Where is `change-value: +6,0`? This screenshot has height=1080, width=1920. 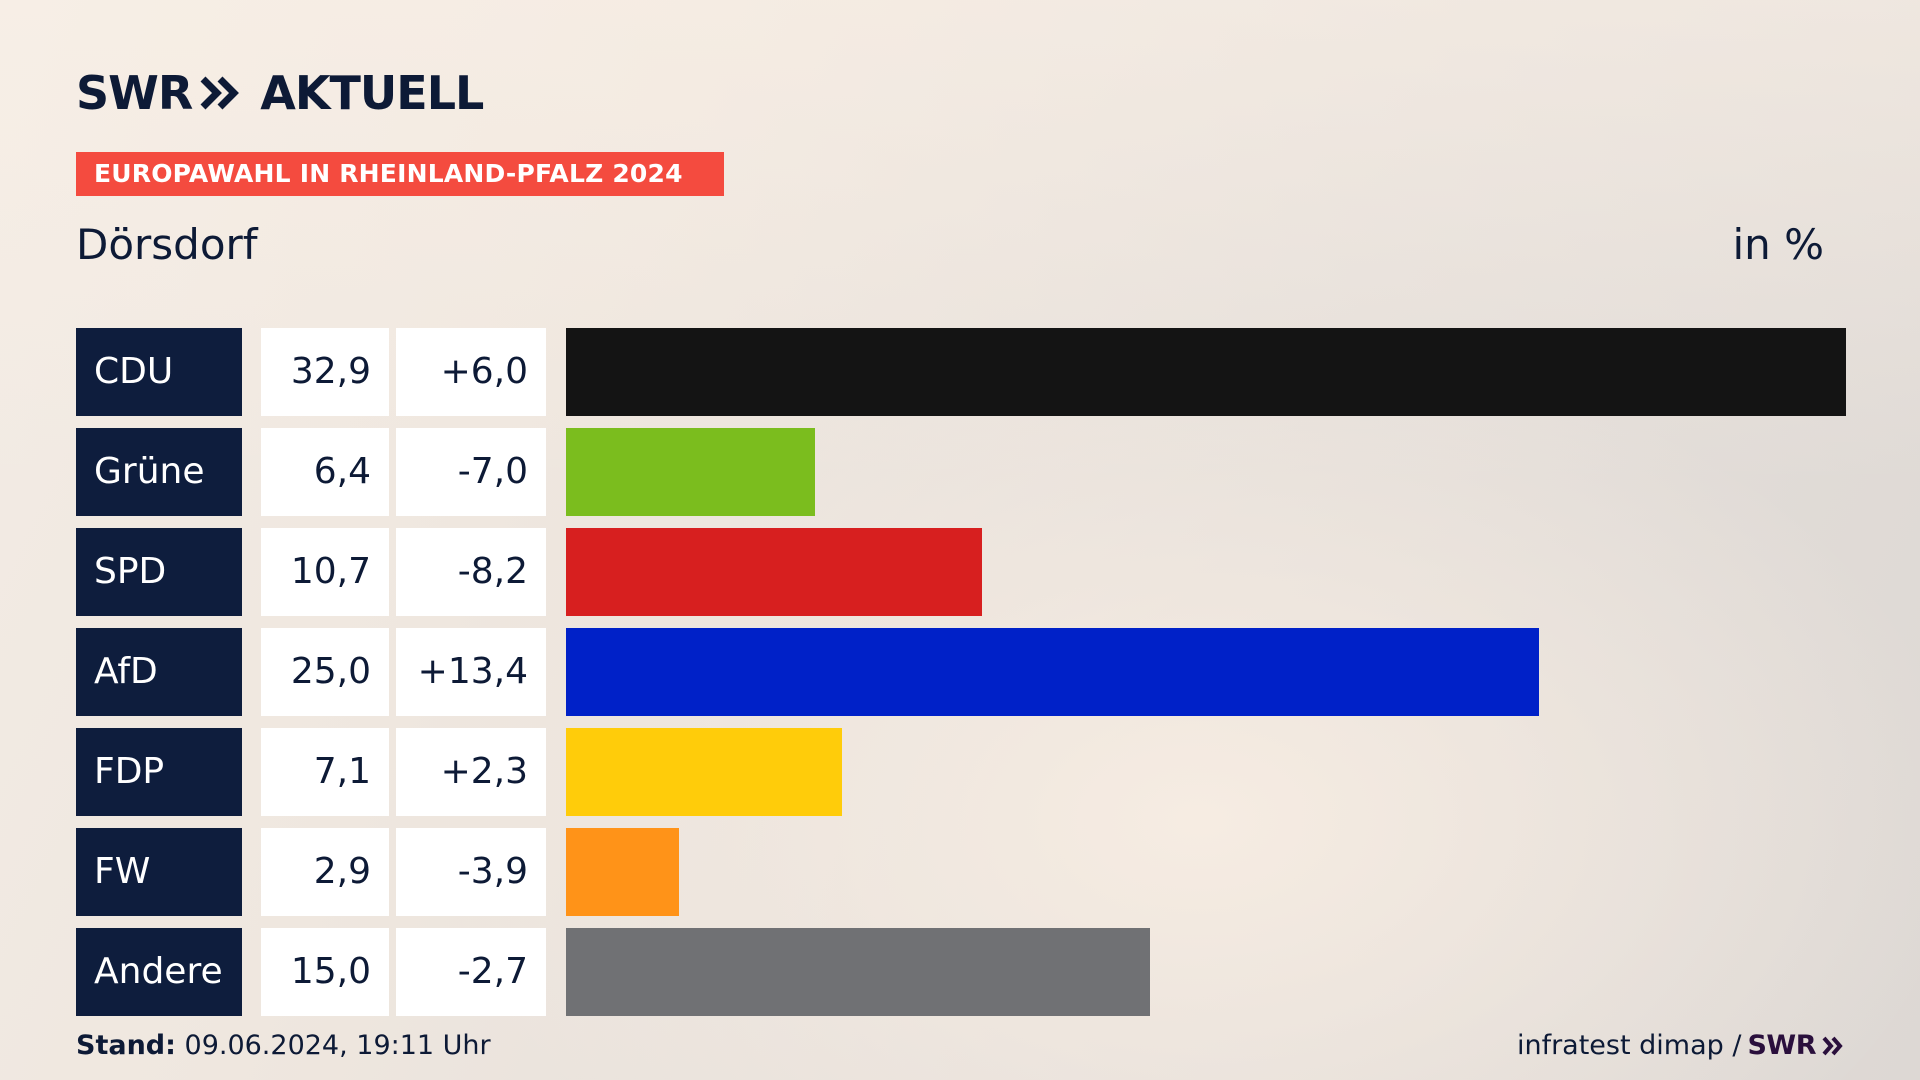 change-value: +6,0 is located at coordinates (471, 372).